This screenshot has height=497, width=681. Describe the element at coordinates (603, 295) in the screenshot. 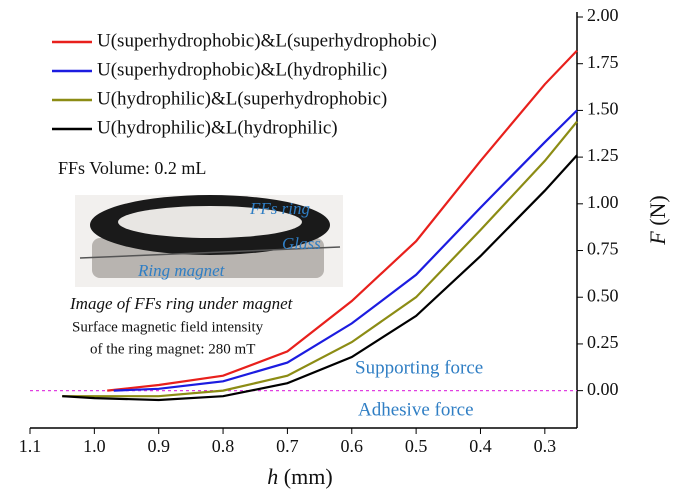

I see `y-tick-label: 0.50` at that location.